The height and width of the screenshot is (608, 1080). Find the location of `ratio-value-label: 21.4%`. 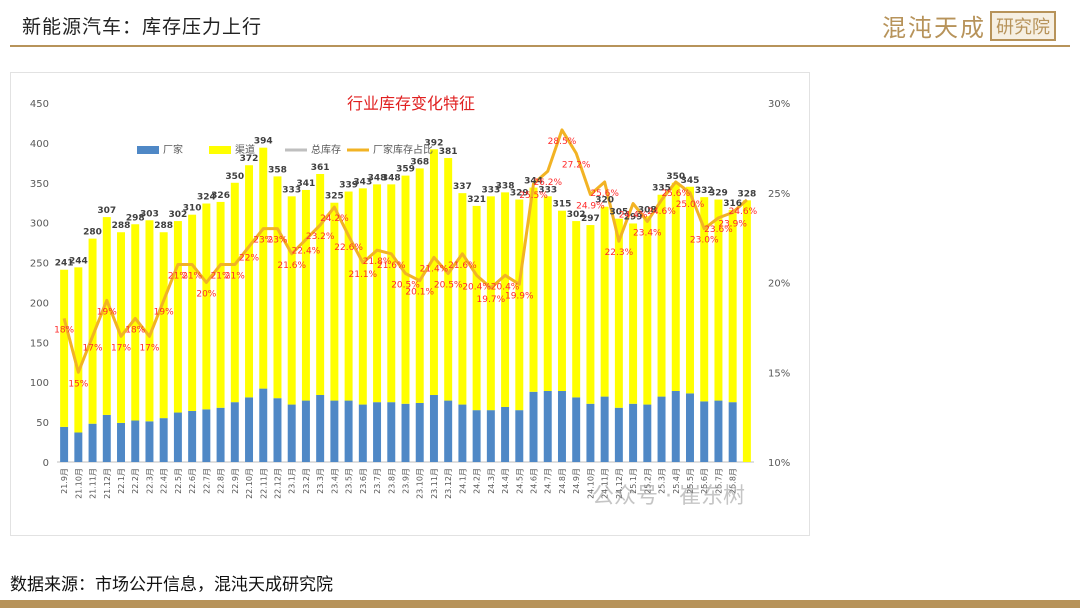

ratio-value-label: 21.4% is located at coordinates (434, 269).